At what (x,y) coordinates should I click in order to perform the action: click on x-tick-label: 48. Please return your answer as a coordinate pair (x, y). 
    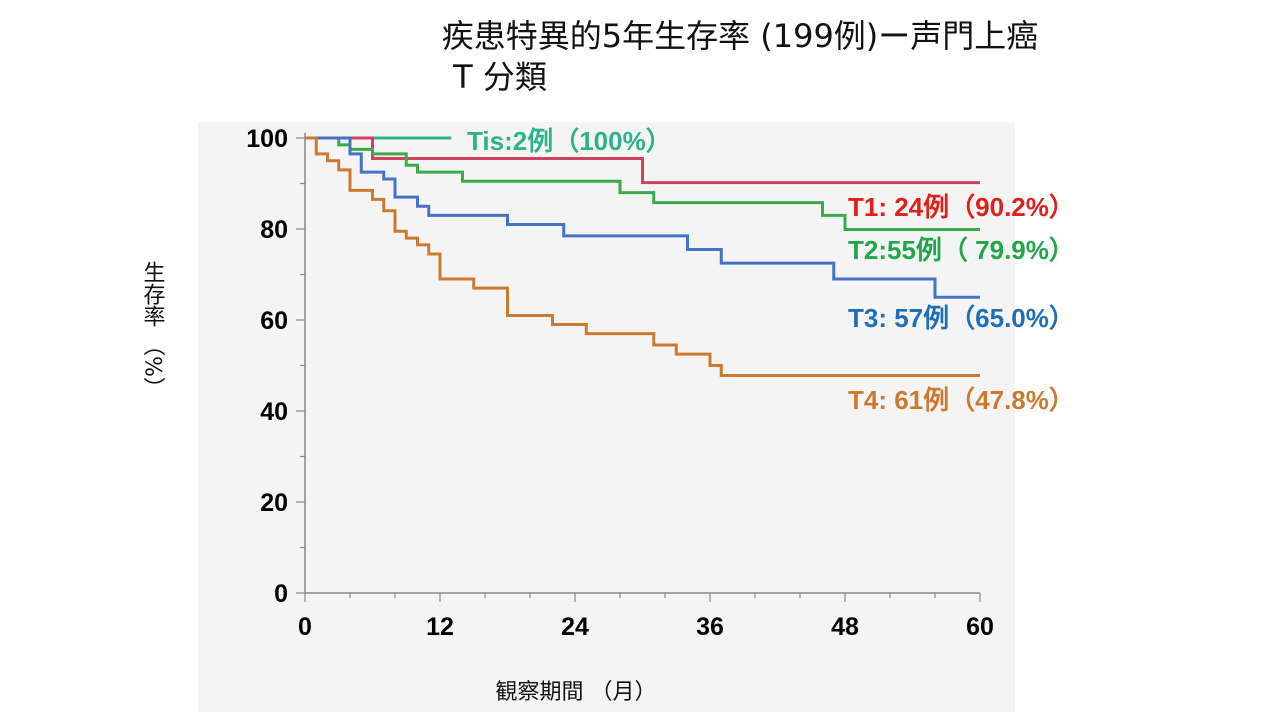
    Looking at the image, I should click on (845, 627).